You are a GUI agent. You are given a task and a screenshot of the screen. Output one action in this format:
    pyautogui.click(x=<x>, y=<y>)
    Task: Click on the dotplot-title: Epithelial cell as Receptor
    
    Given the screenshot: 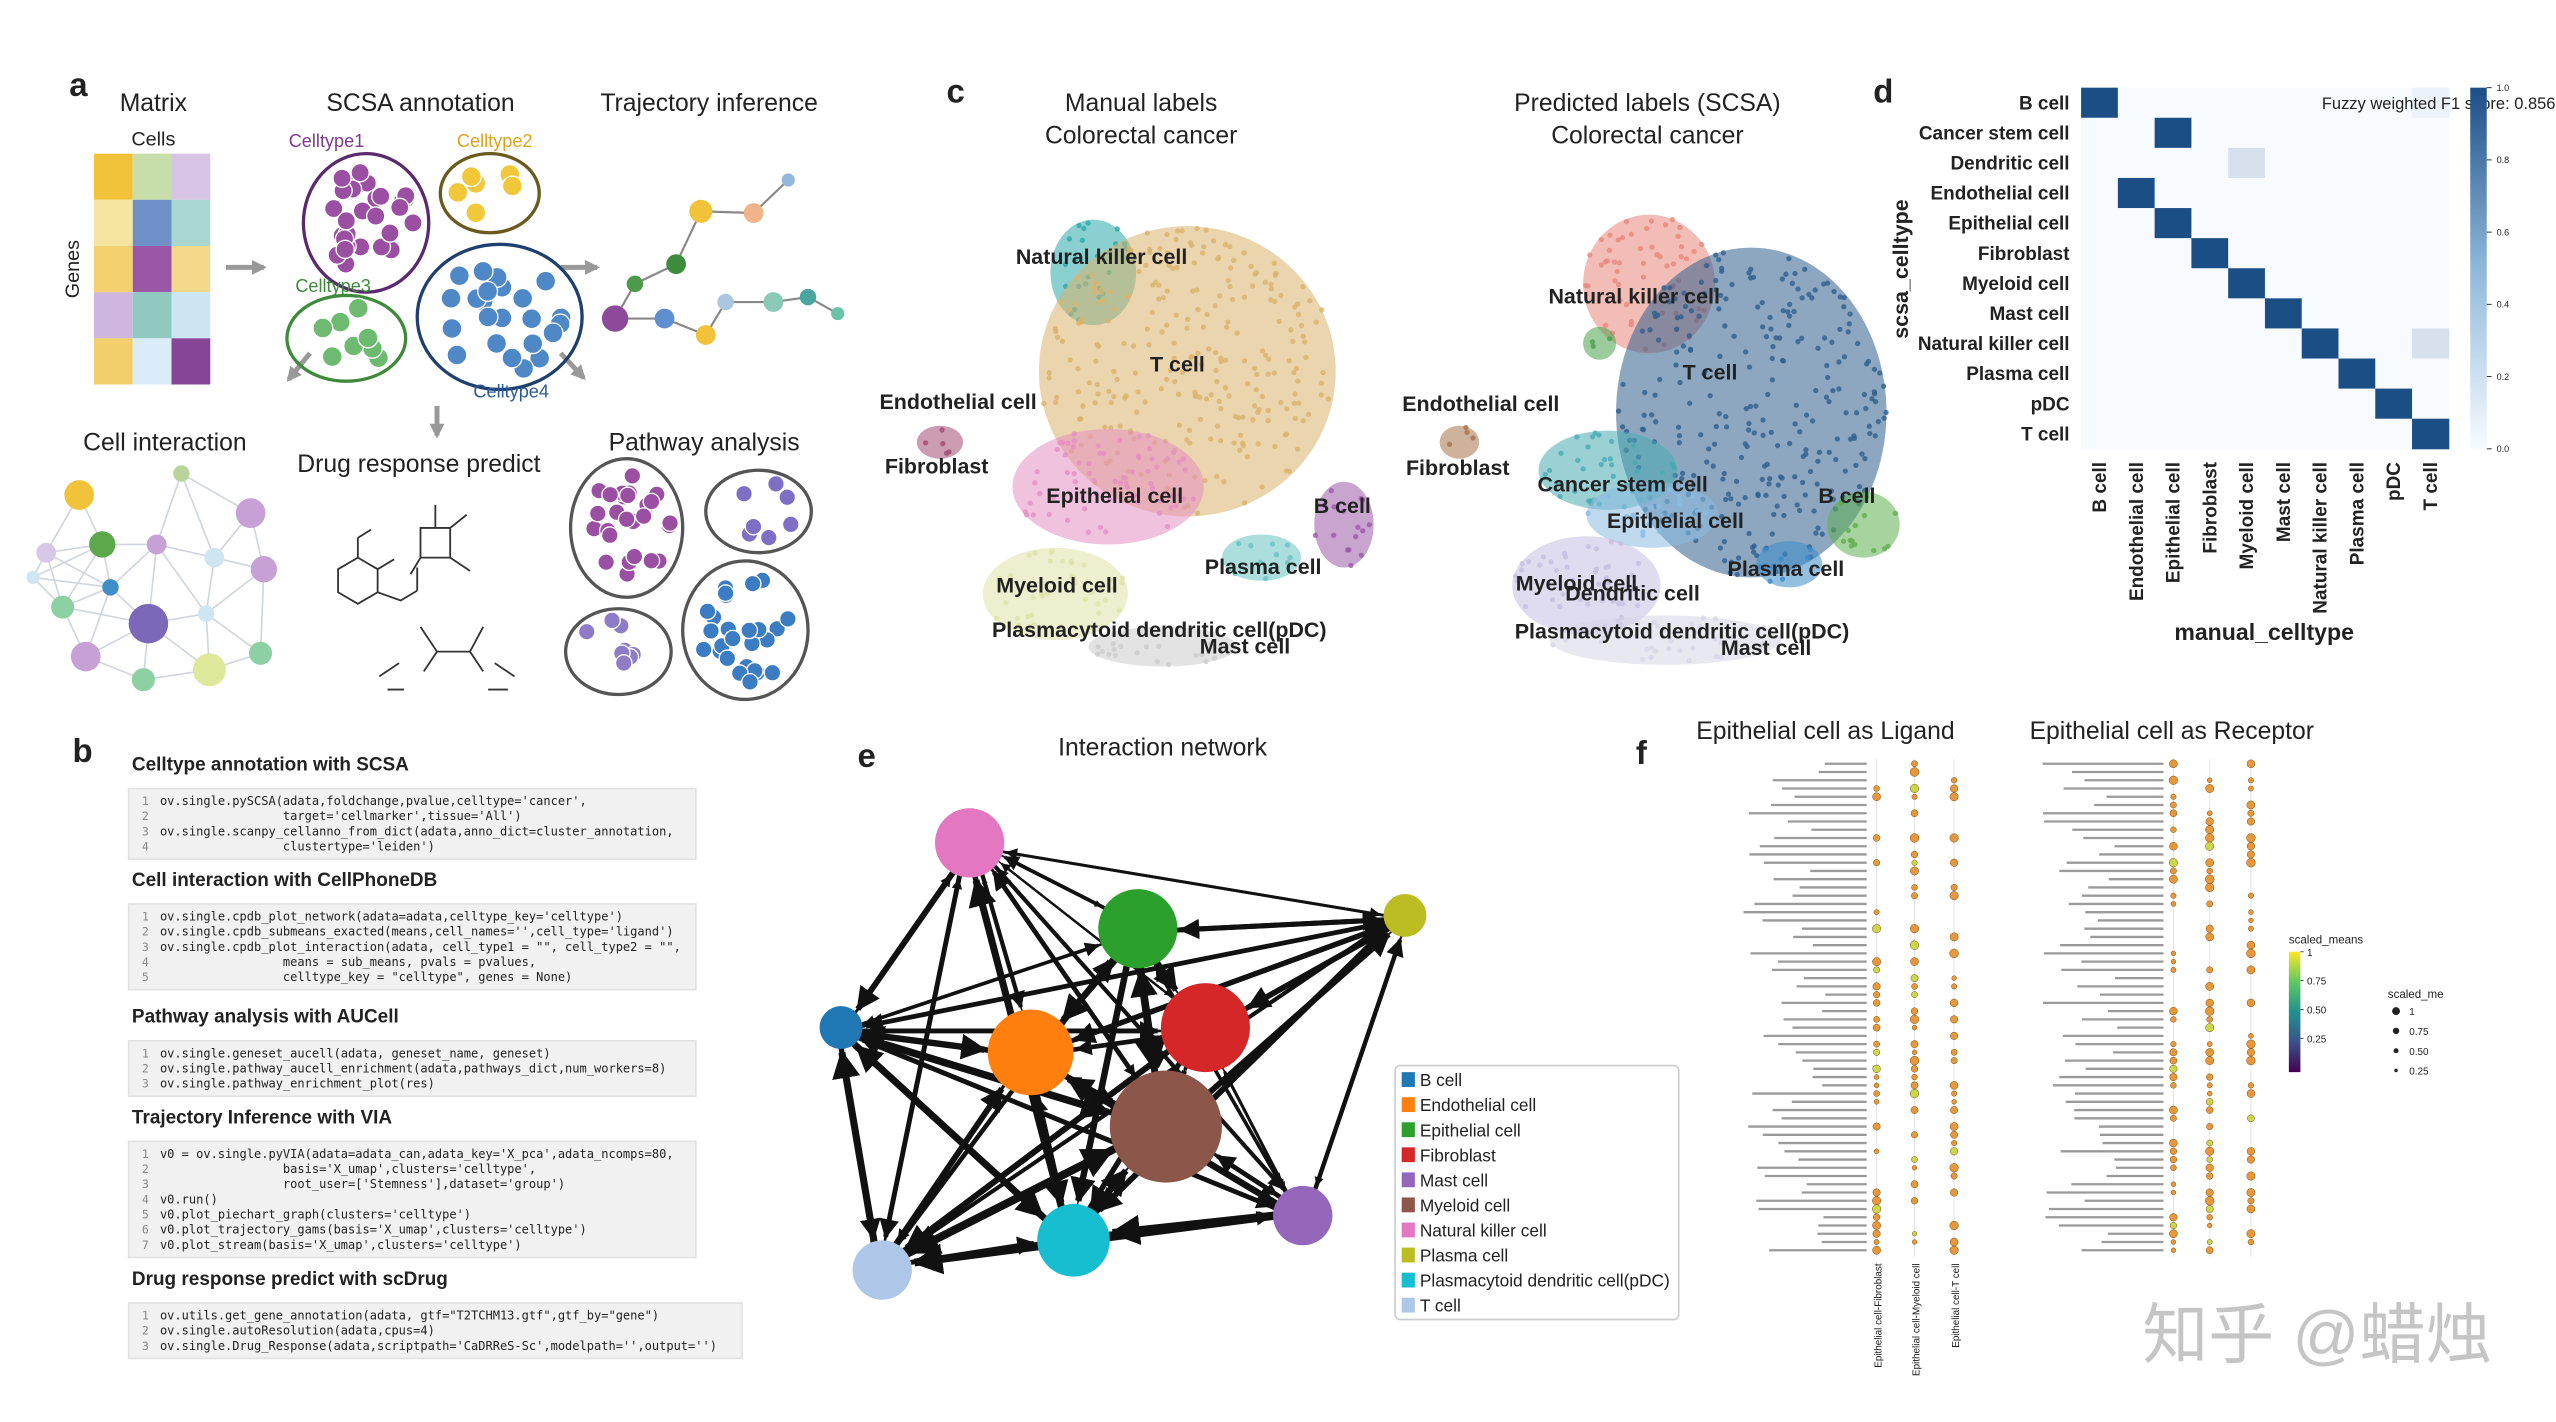 What is the action you would take?
    pyautogui.click(x=2172, y=731)
    